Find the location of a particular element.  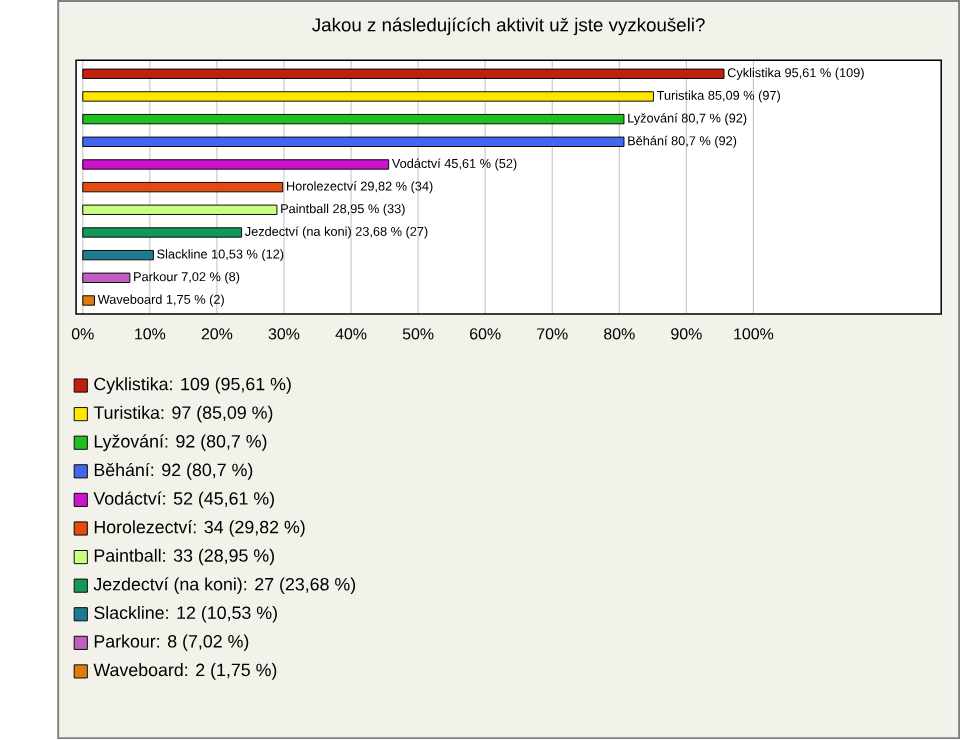

text: Jezdectví (na koni): 27 (23,68 %) is located at coordinates (224, 586).